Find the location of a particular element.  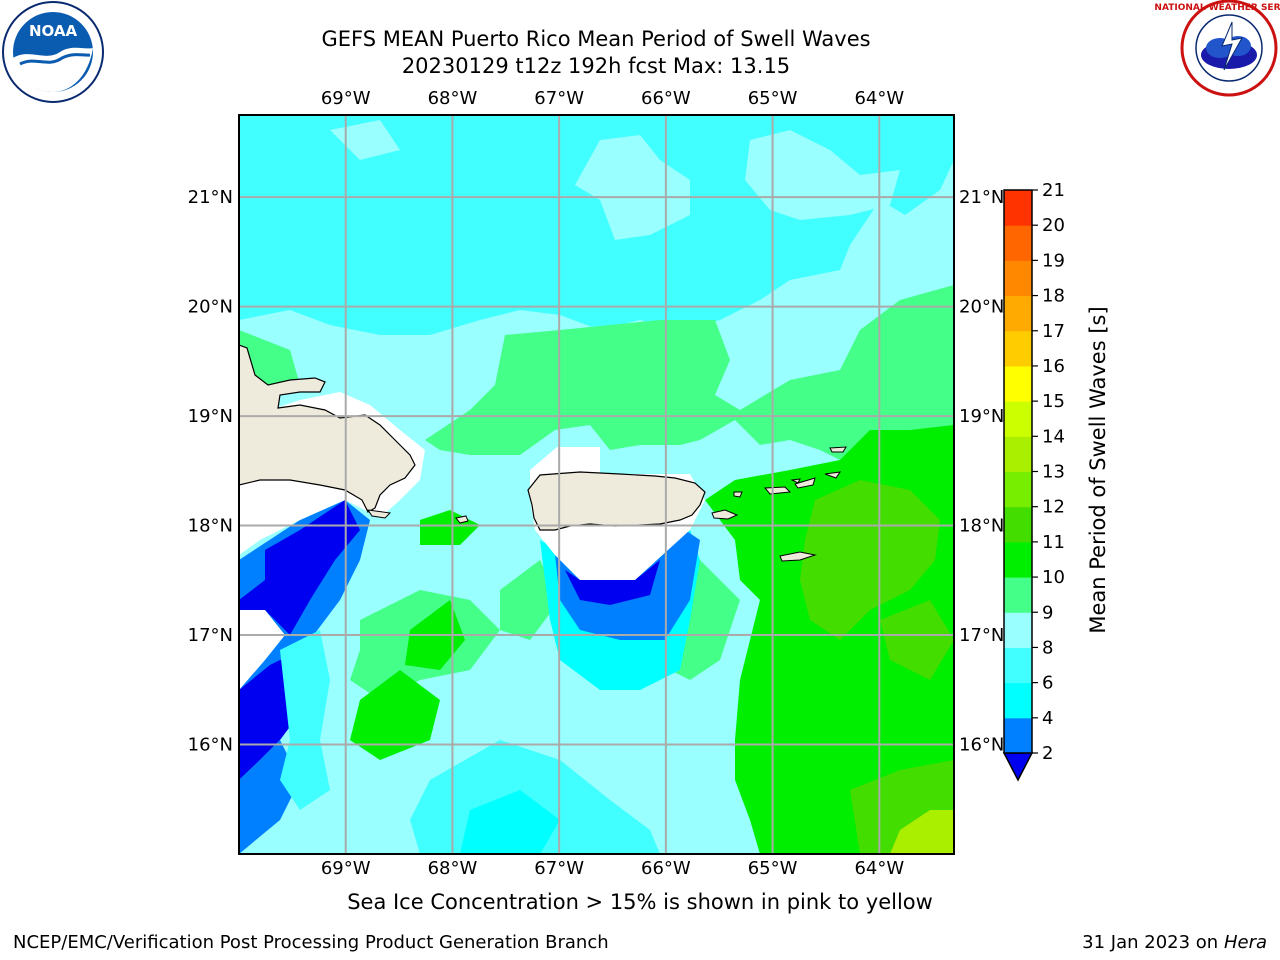

lat-tick-label-left: 18°N is located at coordinates (210, 526).